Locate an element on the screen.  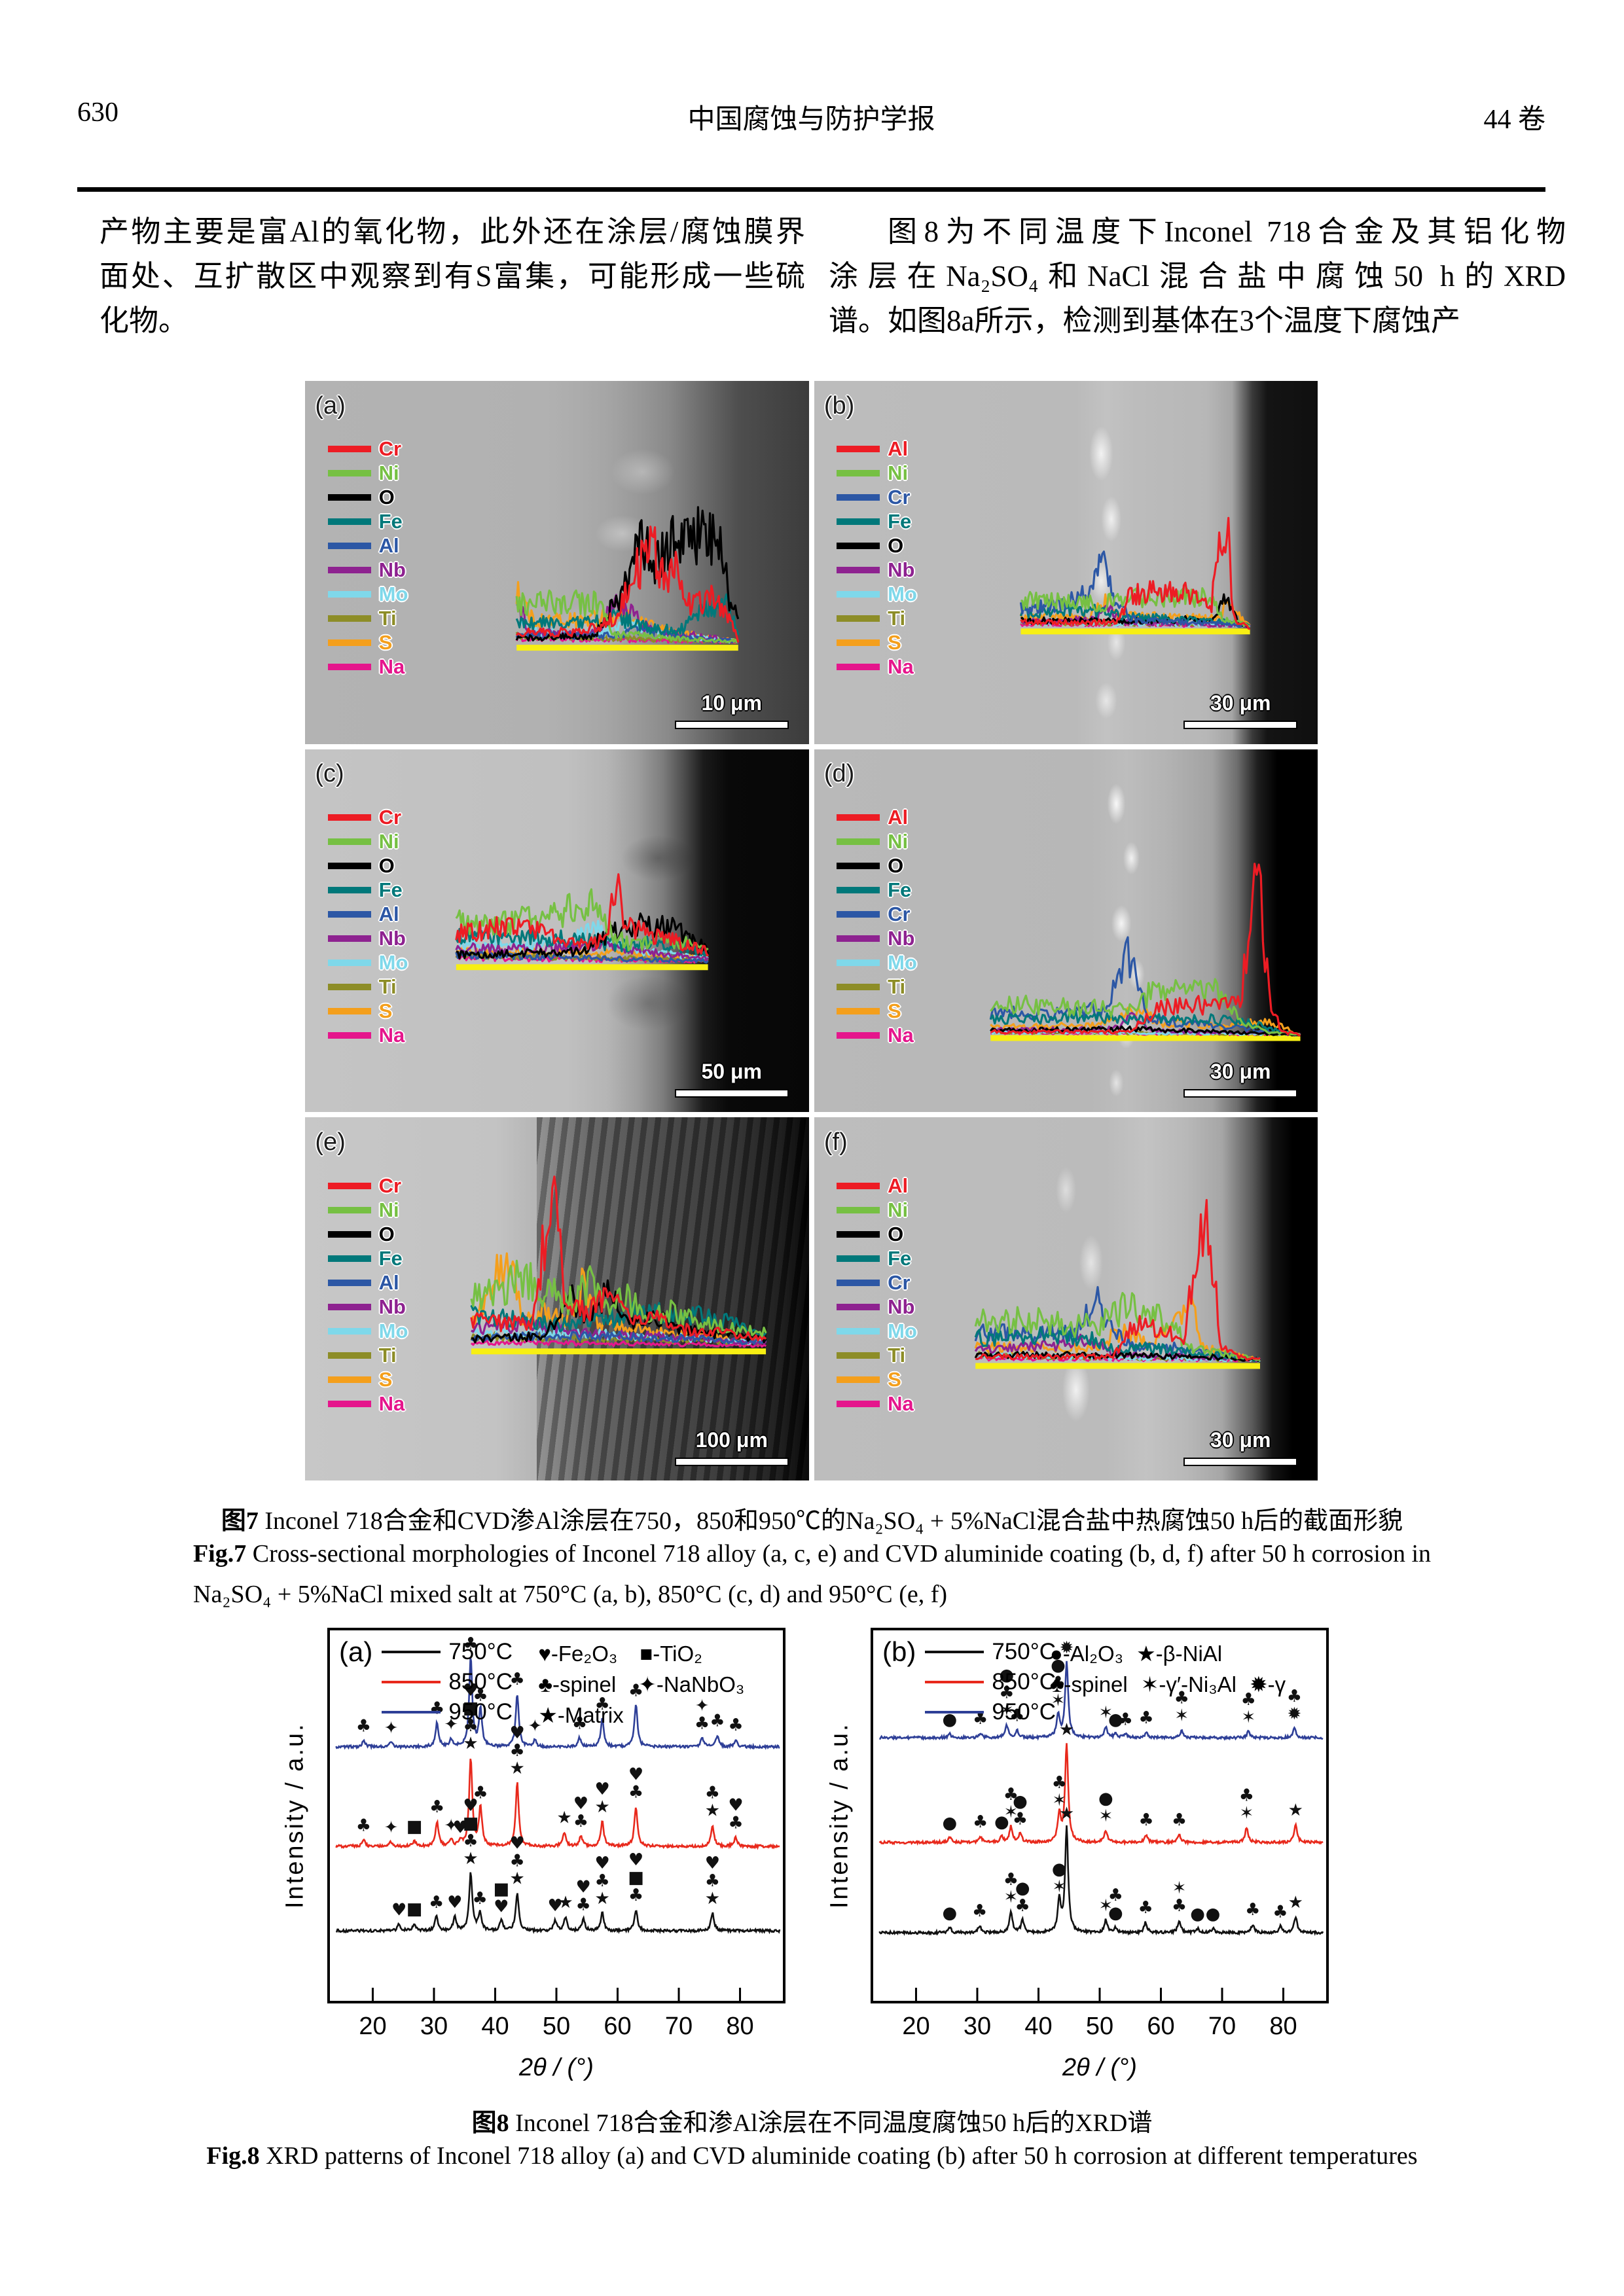
panel-label-c: (c) is located at coordinates (329, 774).